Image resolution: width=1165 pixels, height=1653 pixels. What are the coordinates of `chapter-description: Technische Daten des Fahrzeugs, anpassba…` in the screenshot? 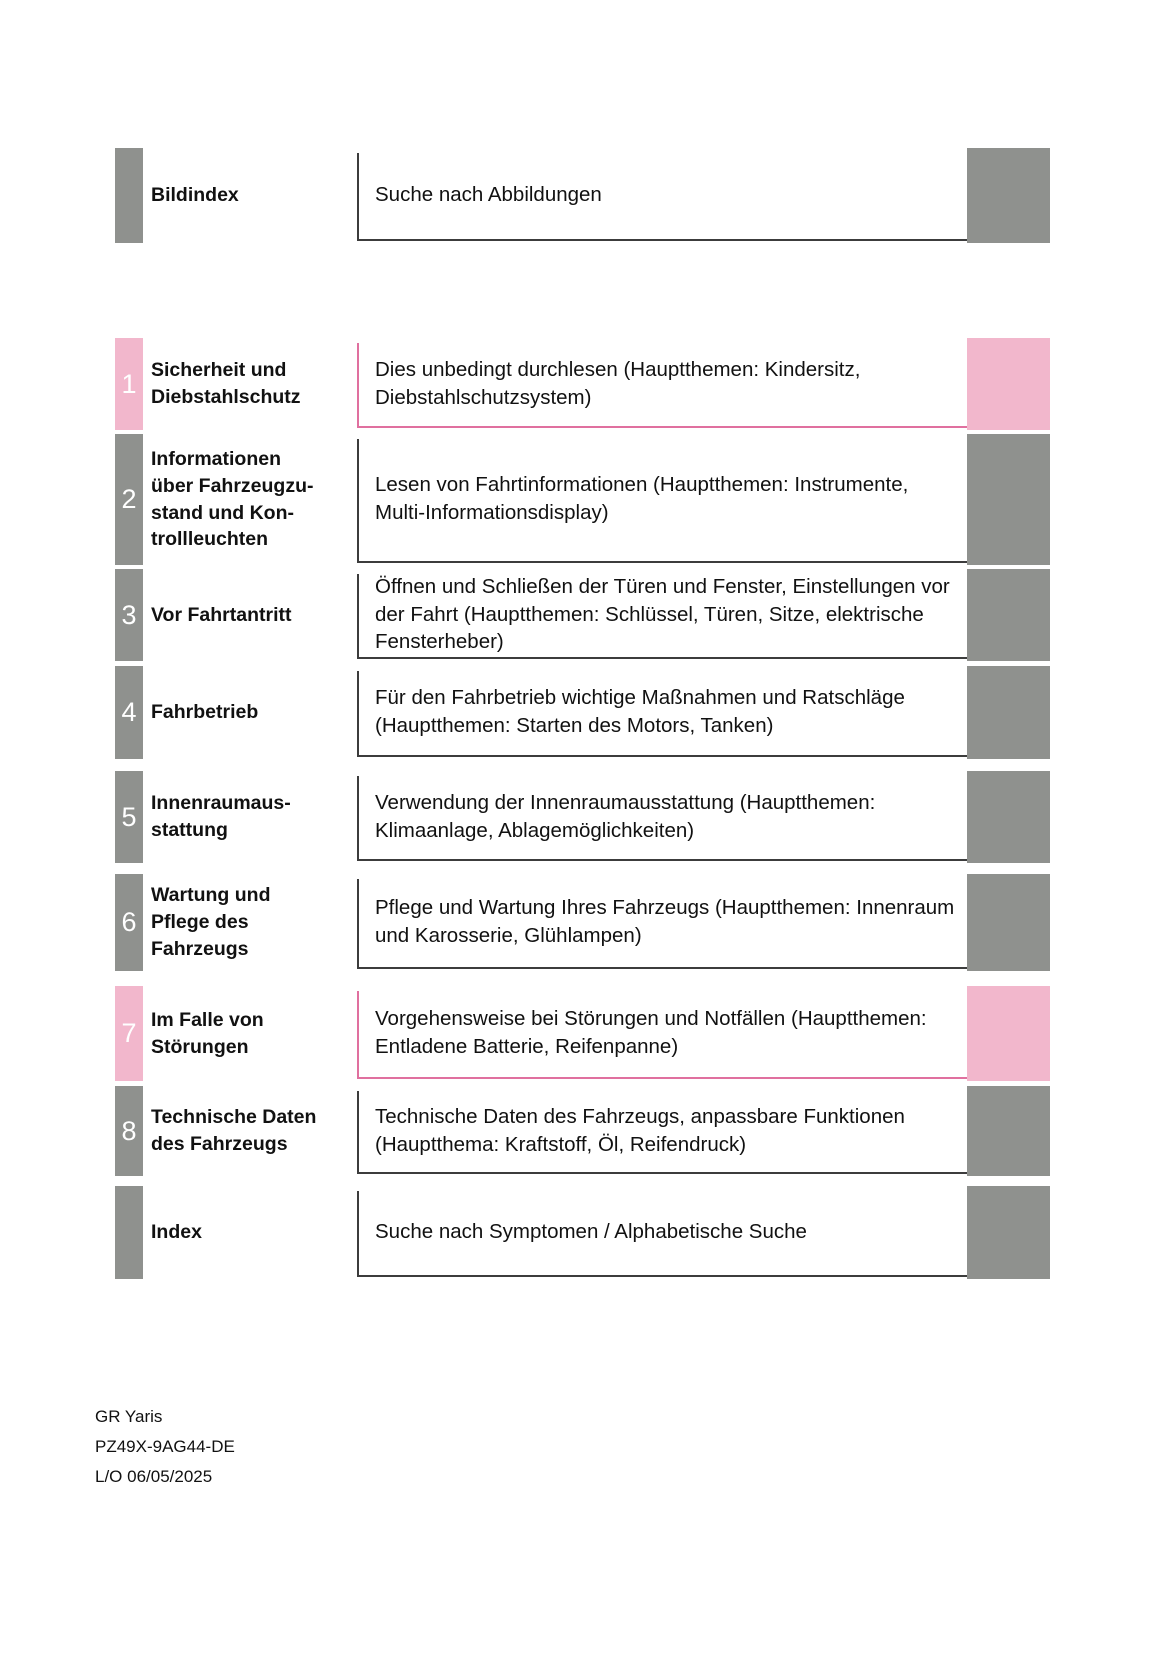 It's located at (662, 1132).